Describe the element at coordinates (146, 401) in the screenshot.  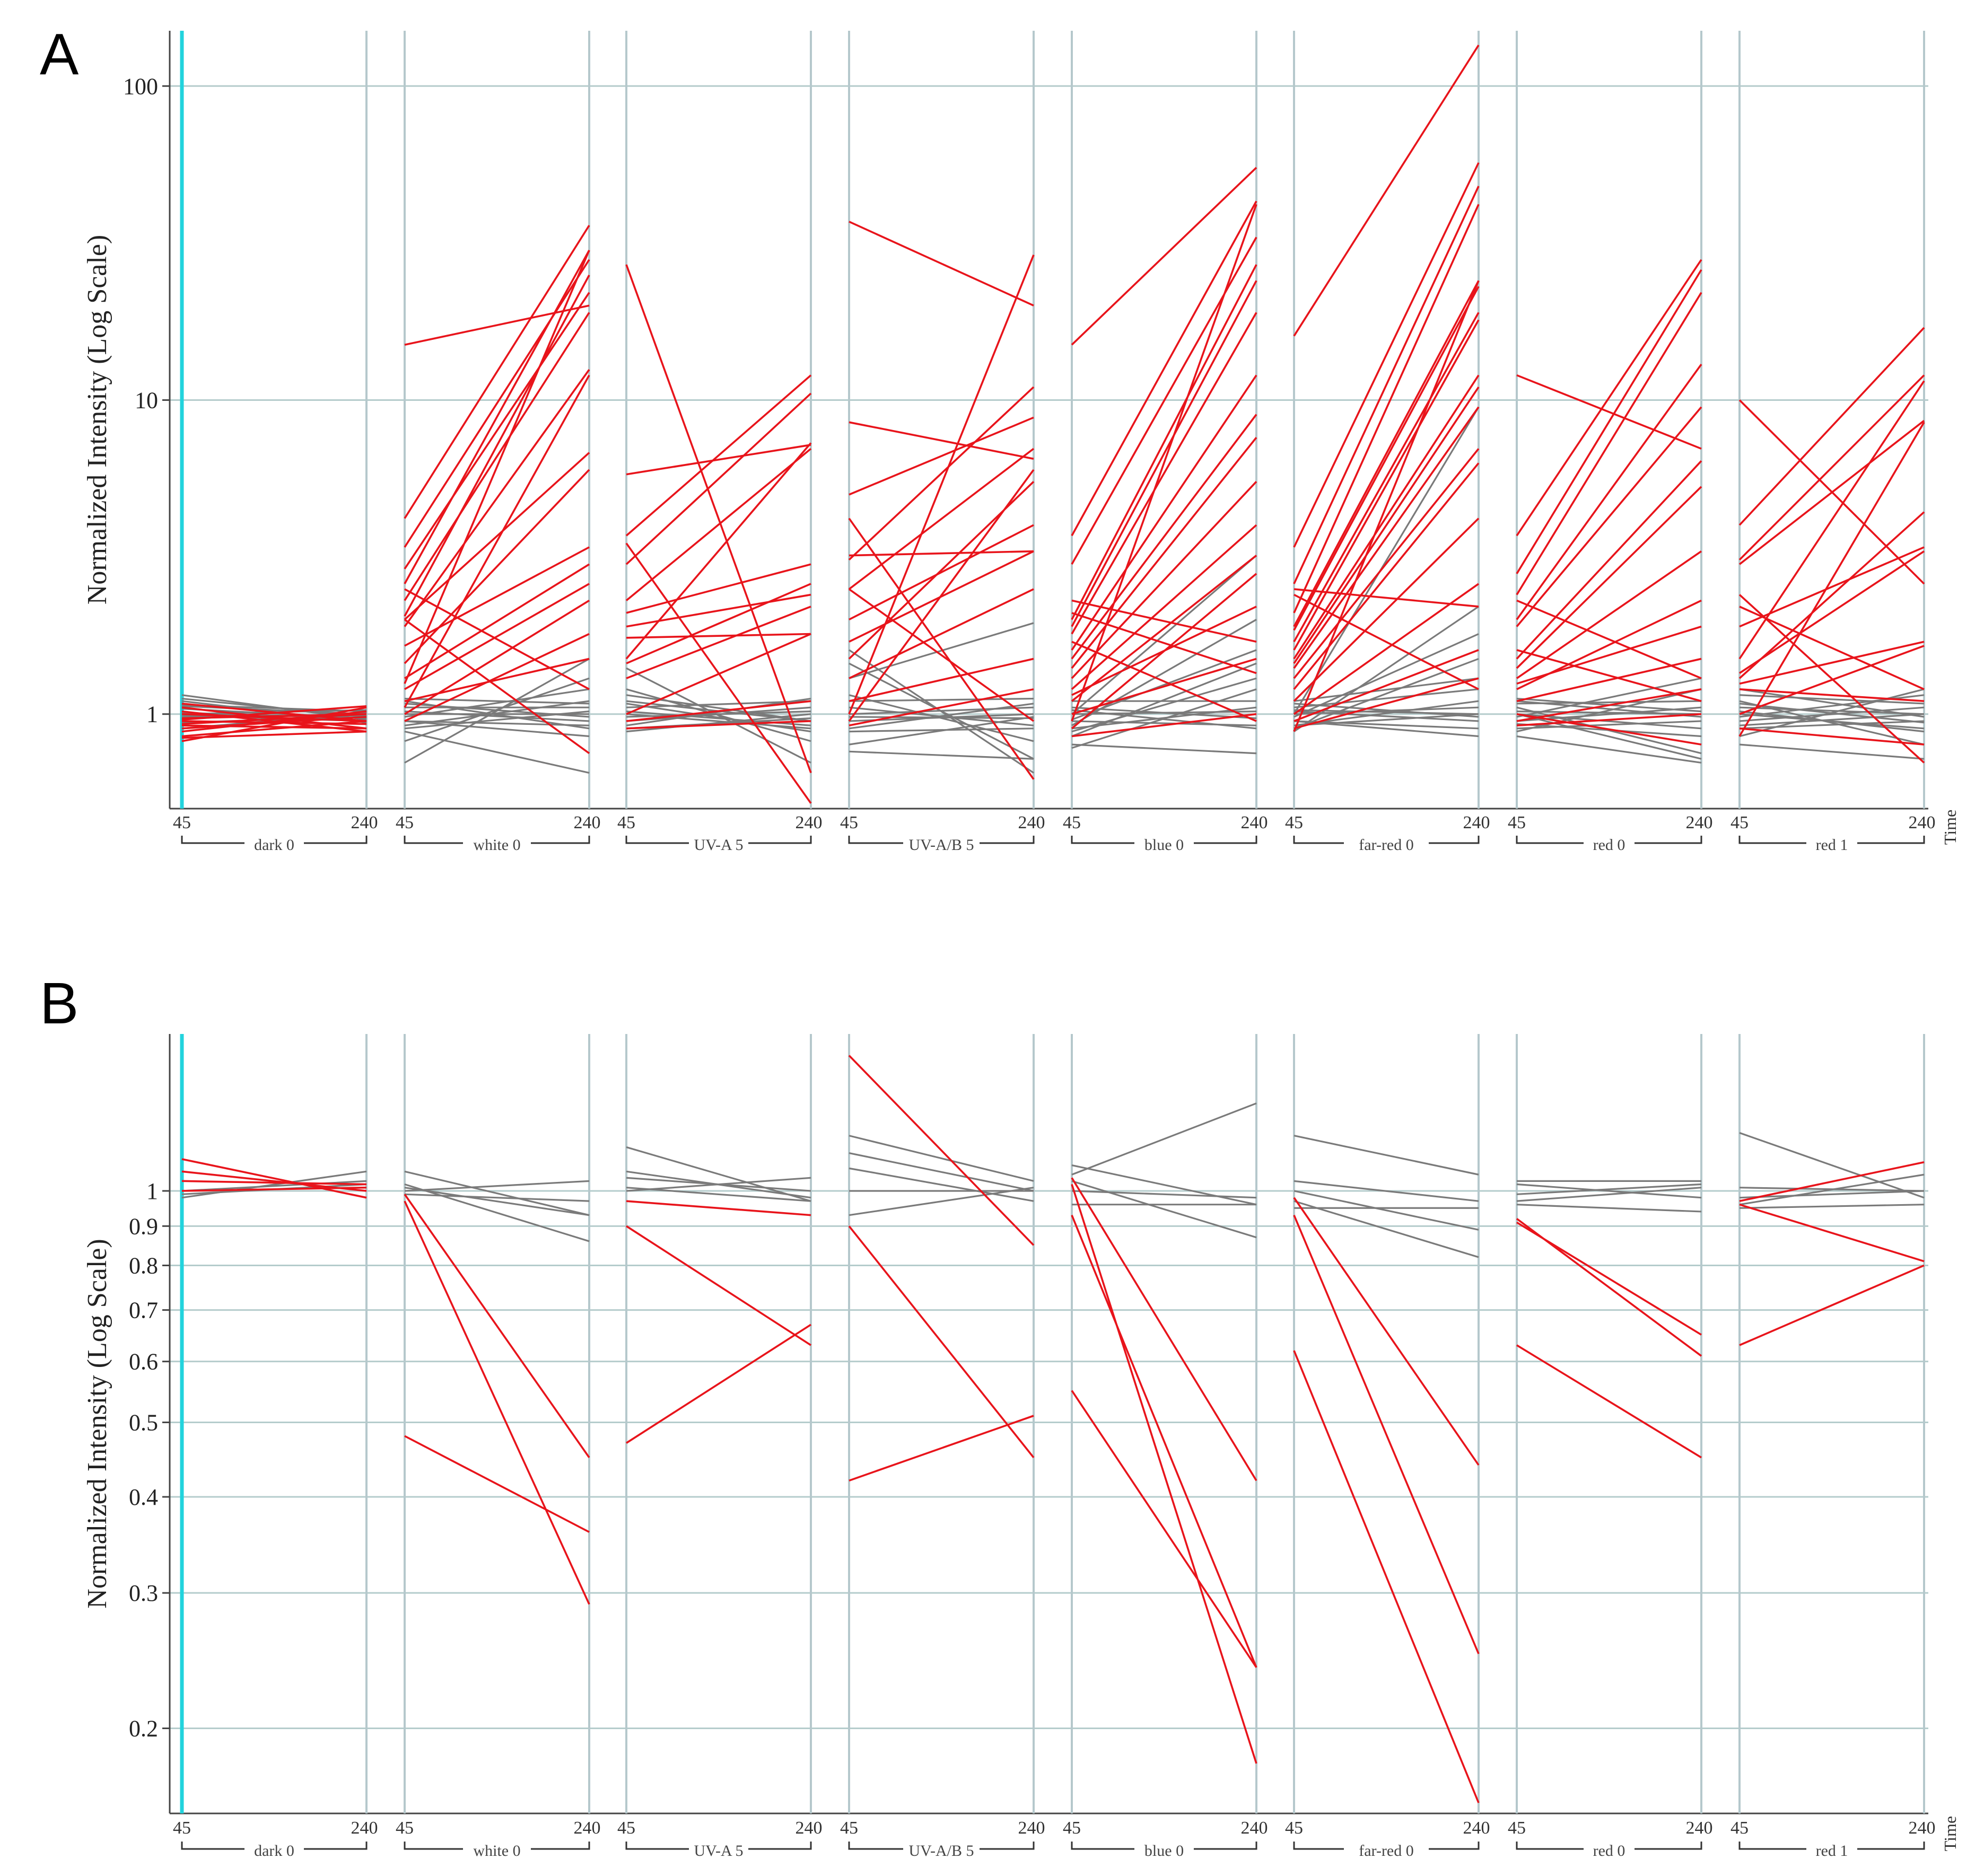
I see `y-tick-label: 10` at that location.